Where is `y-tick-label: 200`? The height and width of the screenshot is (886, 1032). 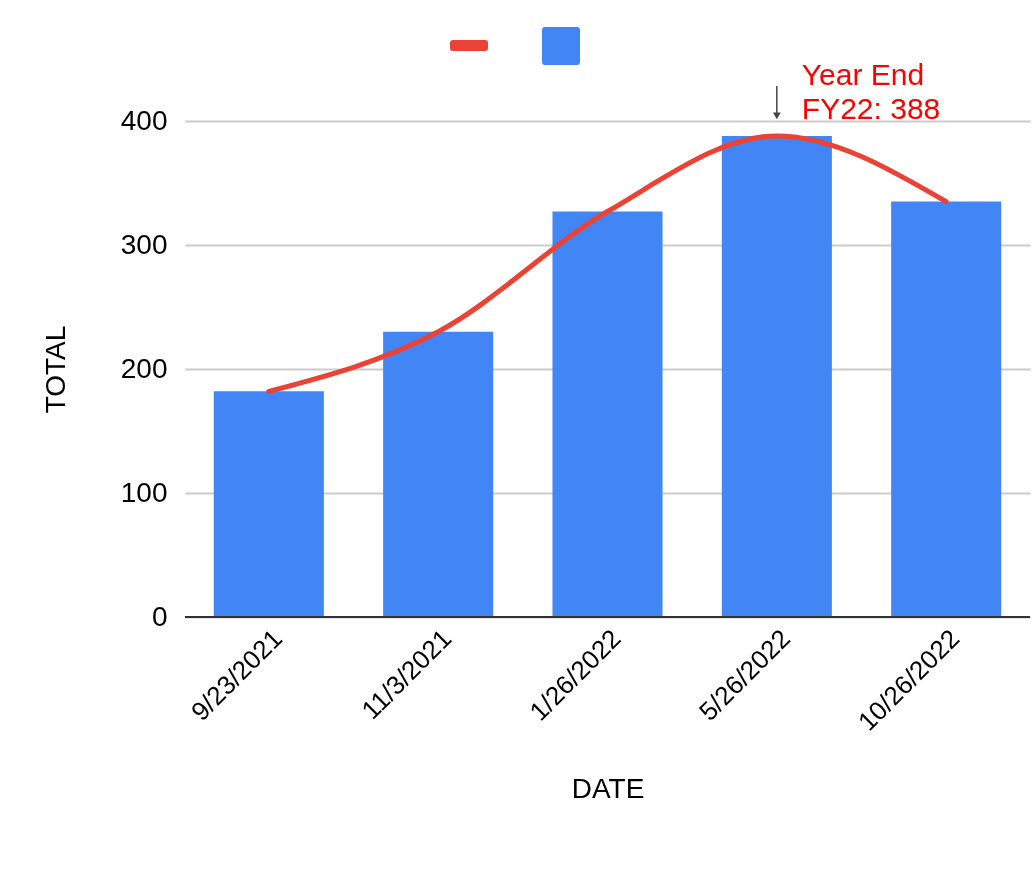
y-tick-label: 200 is located at coordinates (144, 368).